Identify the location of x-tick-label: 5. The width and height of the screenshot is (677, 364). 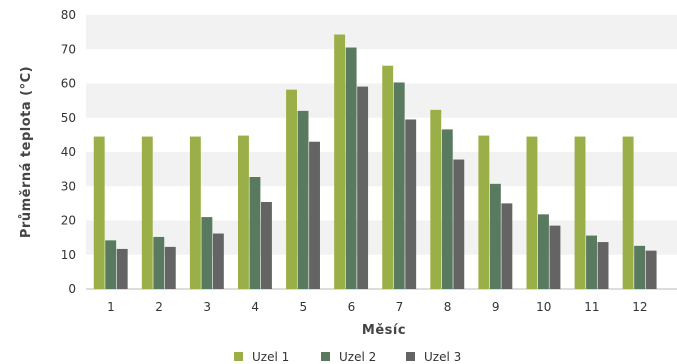
(304, 307).